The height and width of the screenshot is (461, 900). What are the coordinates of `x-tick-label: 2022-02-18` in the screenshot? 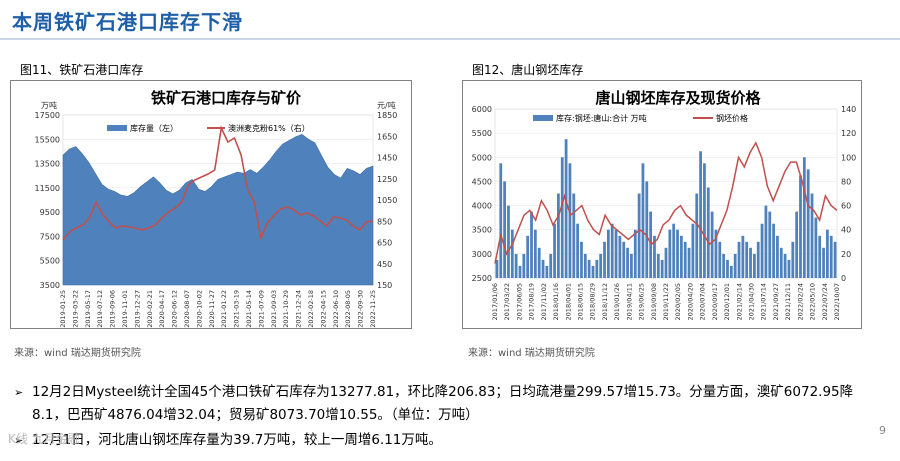 It's located at (311, 309).